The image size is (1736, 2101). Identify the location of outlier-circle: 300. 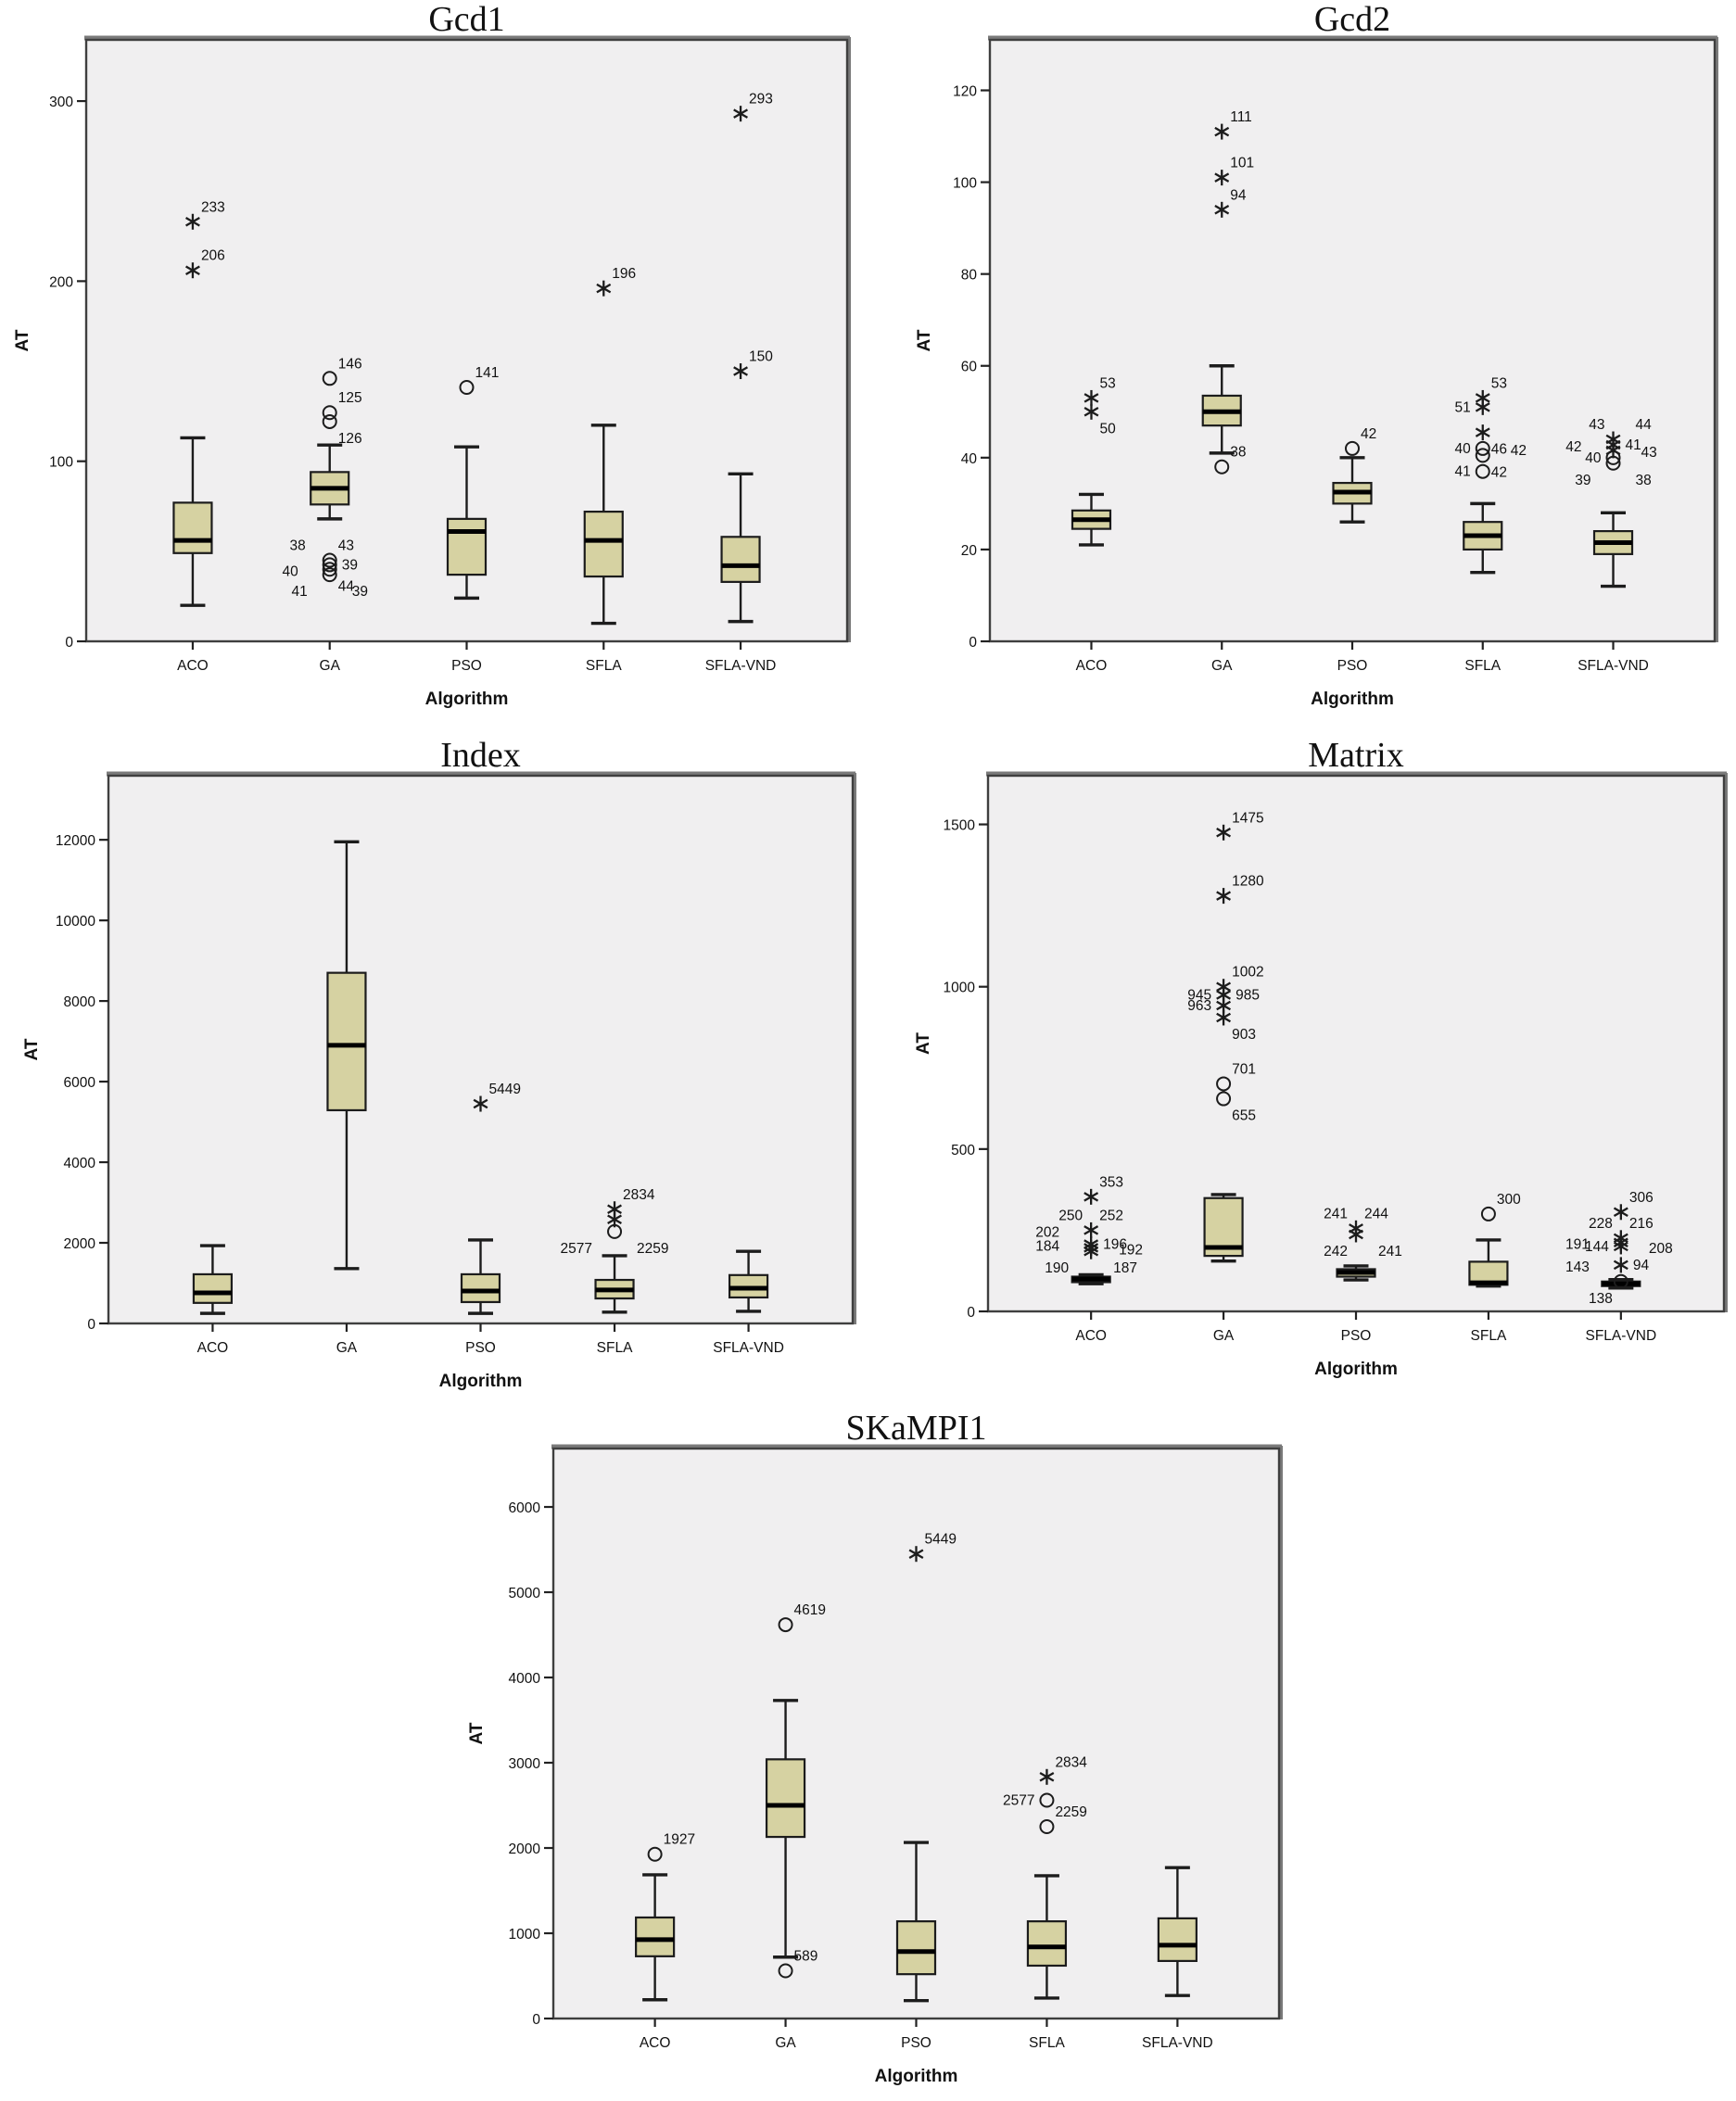
(1500, 1206).